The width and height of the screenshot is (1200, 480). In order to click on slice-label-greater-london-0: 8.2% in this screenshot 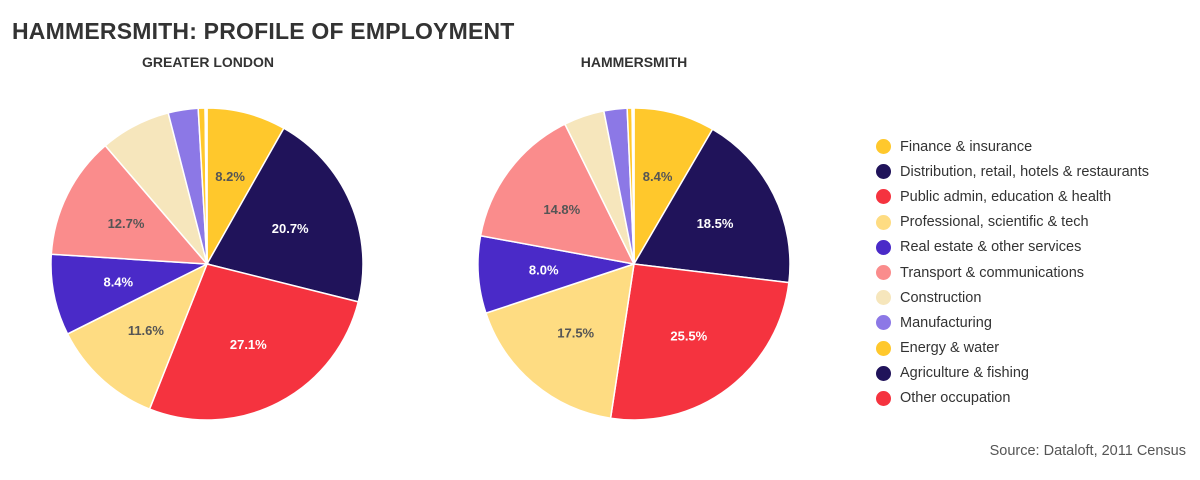, I will do `click(230, 176)`.